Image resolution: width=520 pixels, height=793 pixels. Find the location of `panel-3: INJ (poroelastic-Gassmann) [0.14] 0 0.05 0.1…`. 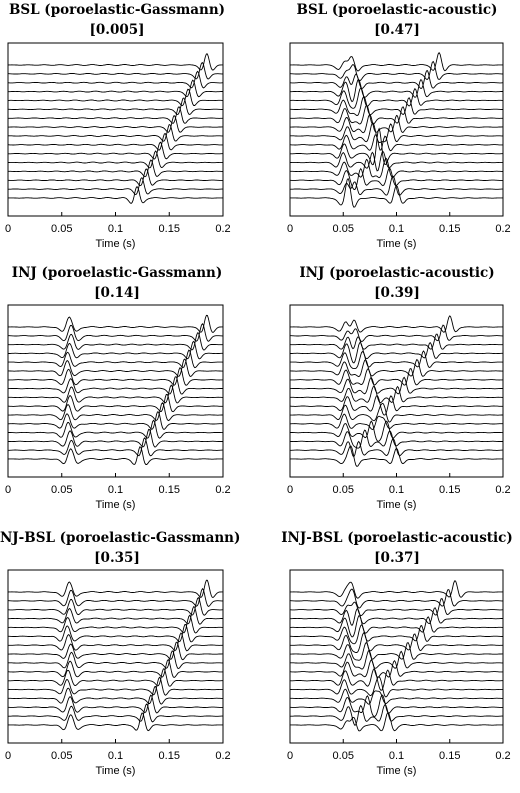

panel-3: INJ (poroelastic-Gassmann) [0.14] 0 0.05 0.1… is located at coordinates (118, 388).